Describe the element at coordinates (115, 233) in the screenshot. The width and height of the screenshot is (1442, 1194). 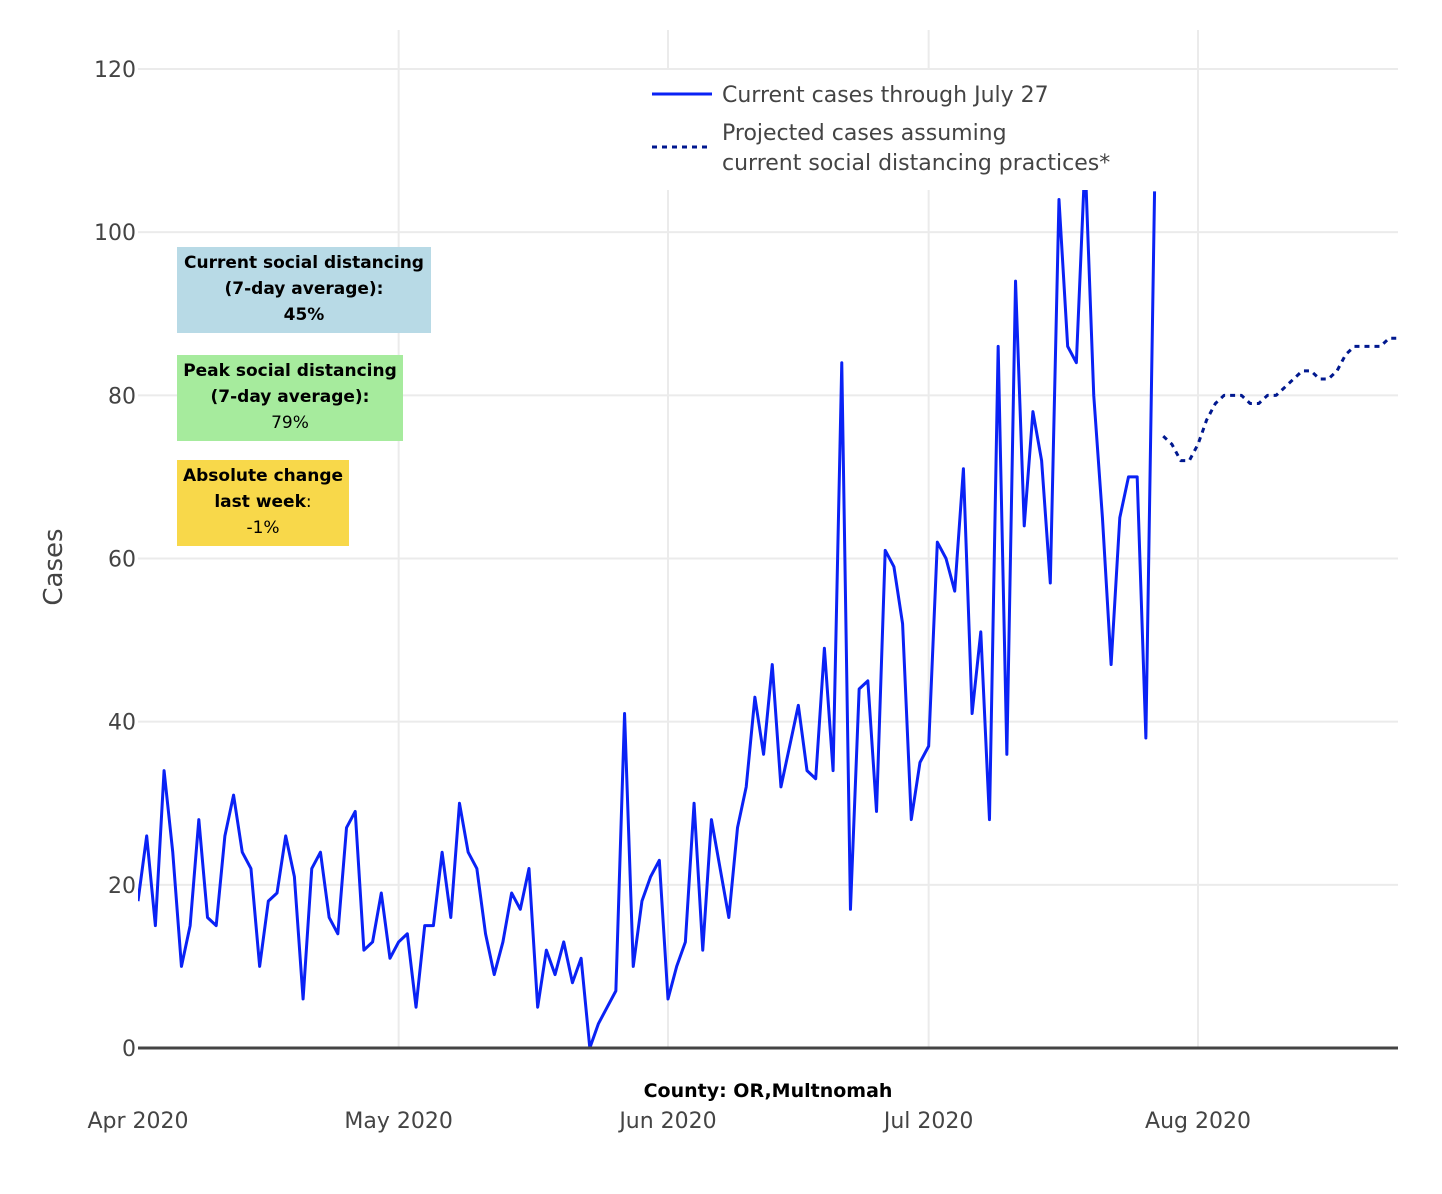
I see `y-tick-label: 100` at that location.